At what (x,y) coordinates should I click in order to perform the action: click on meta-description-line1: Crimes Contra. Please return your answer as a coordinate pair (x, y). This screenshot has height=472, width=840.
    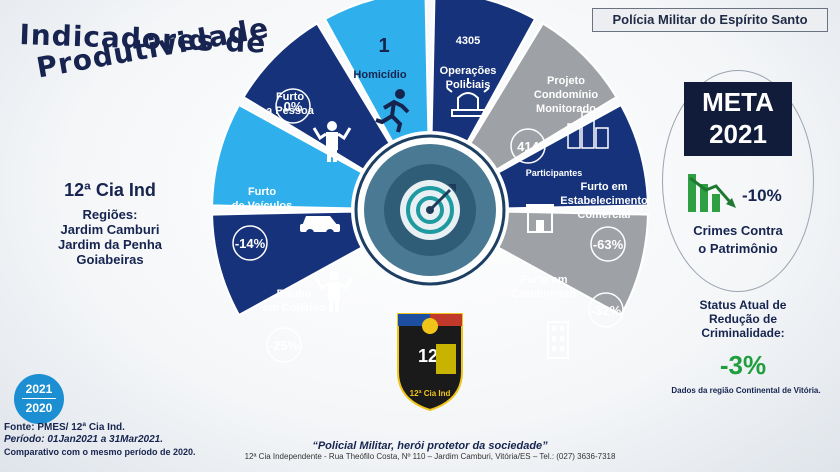
    Looking at the image, I should click on (738, 230).